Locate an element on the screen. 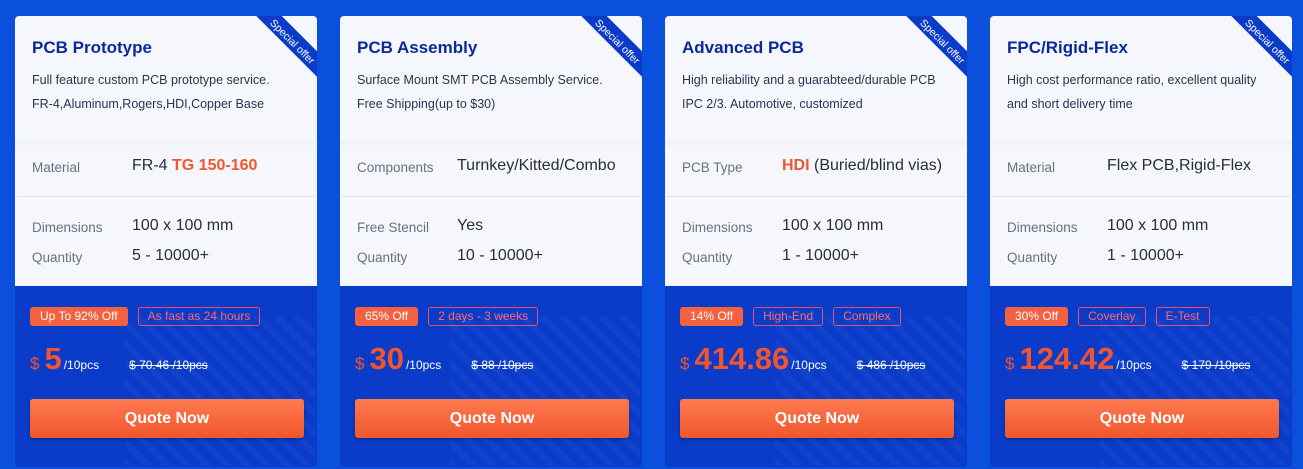 The image size is (1303, 469). spec-value: Turnkey/Kitted/Combo is located at coordinates (536, 166).